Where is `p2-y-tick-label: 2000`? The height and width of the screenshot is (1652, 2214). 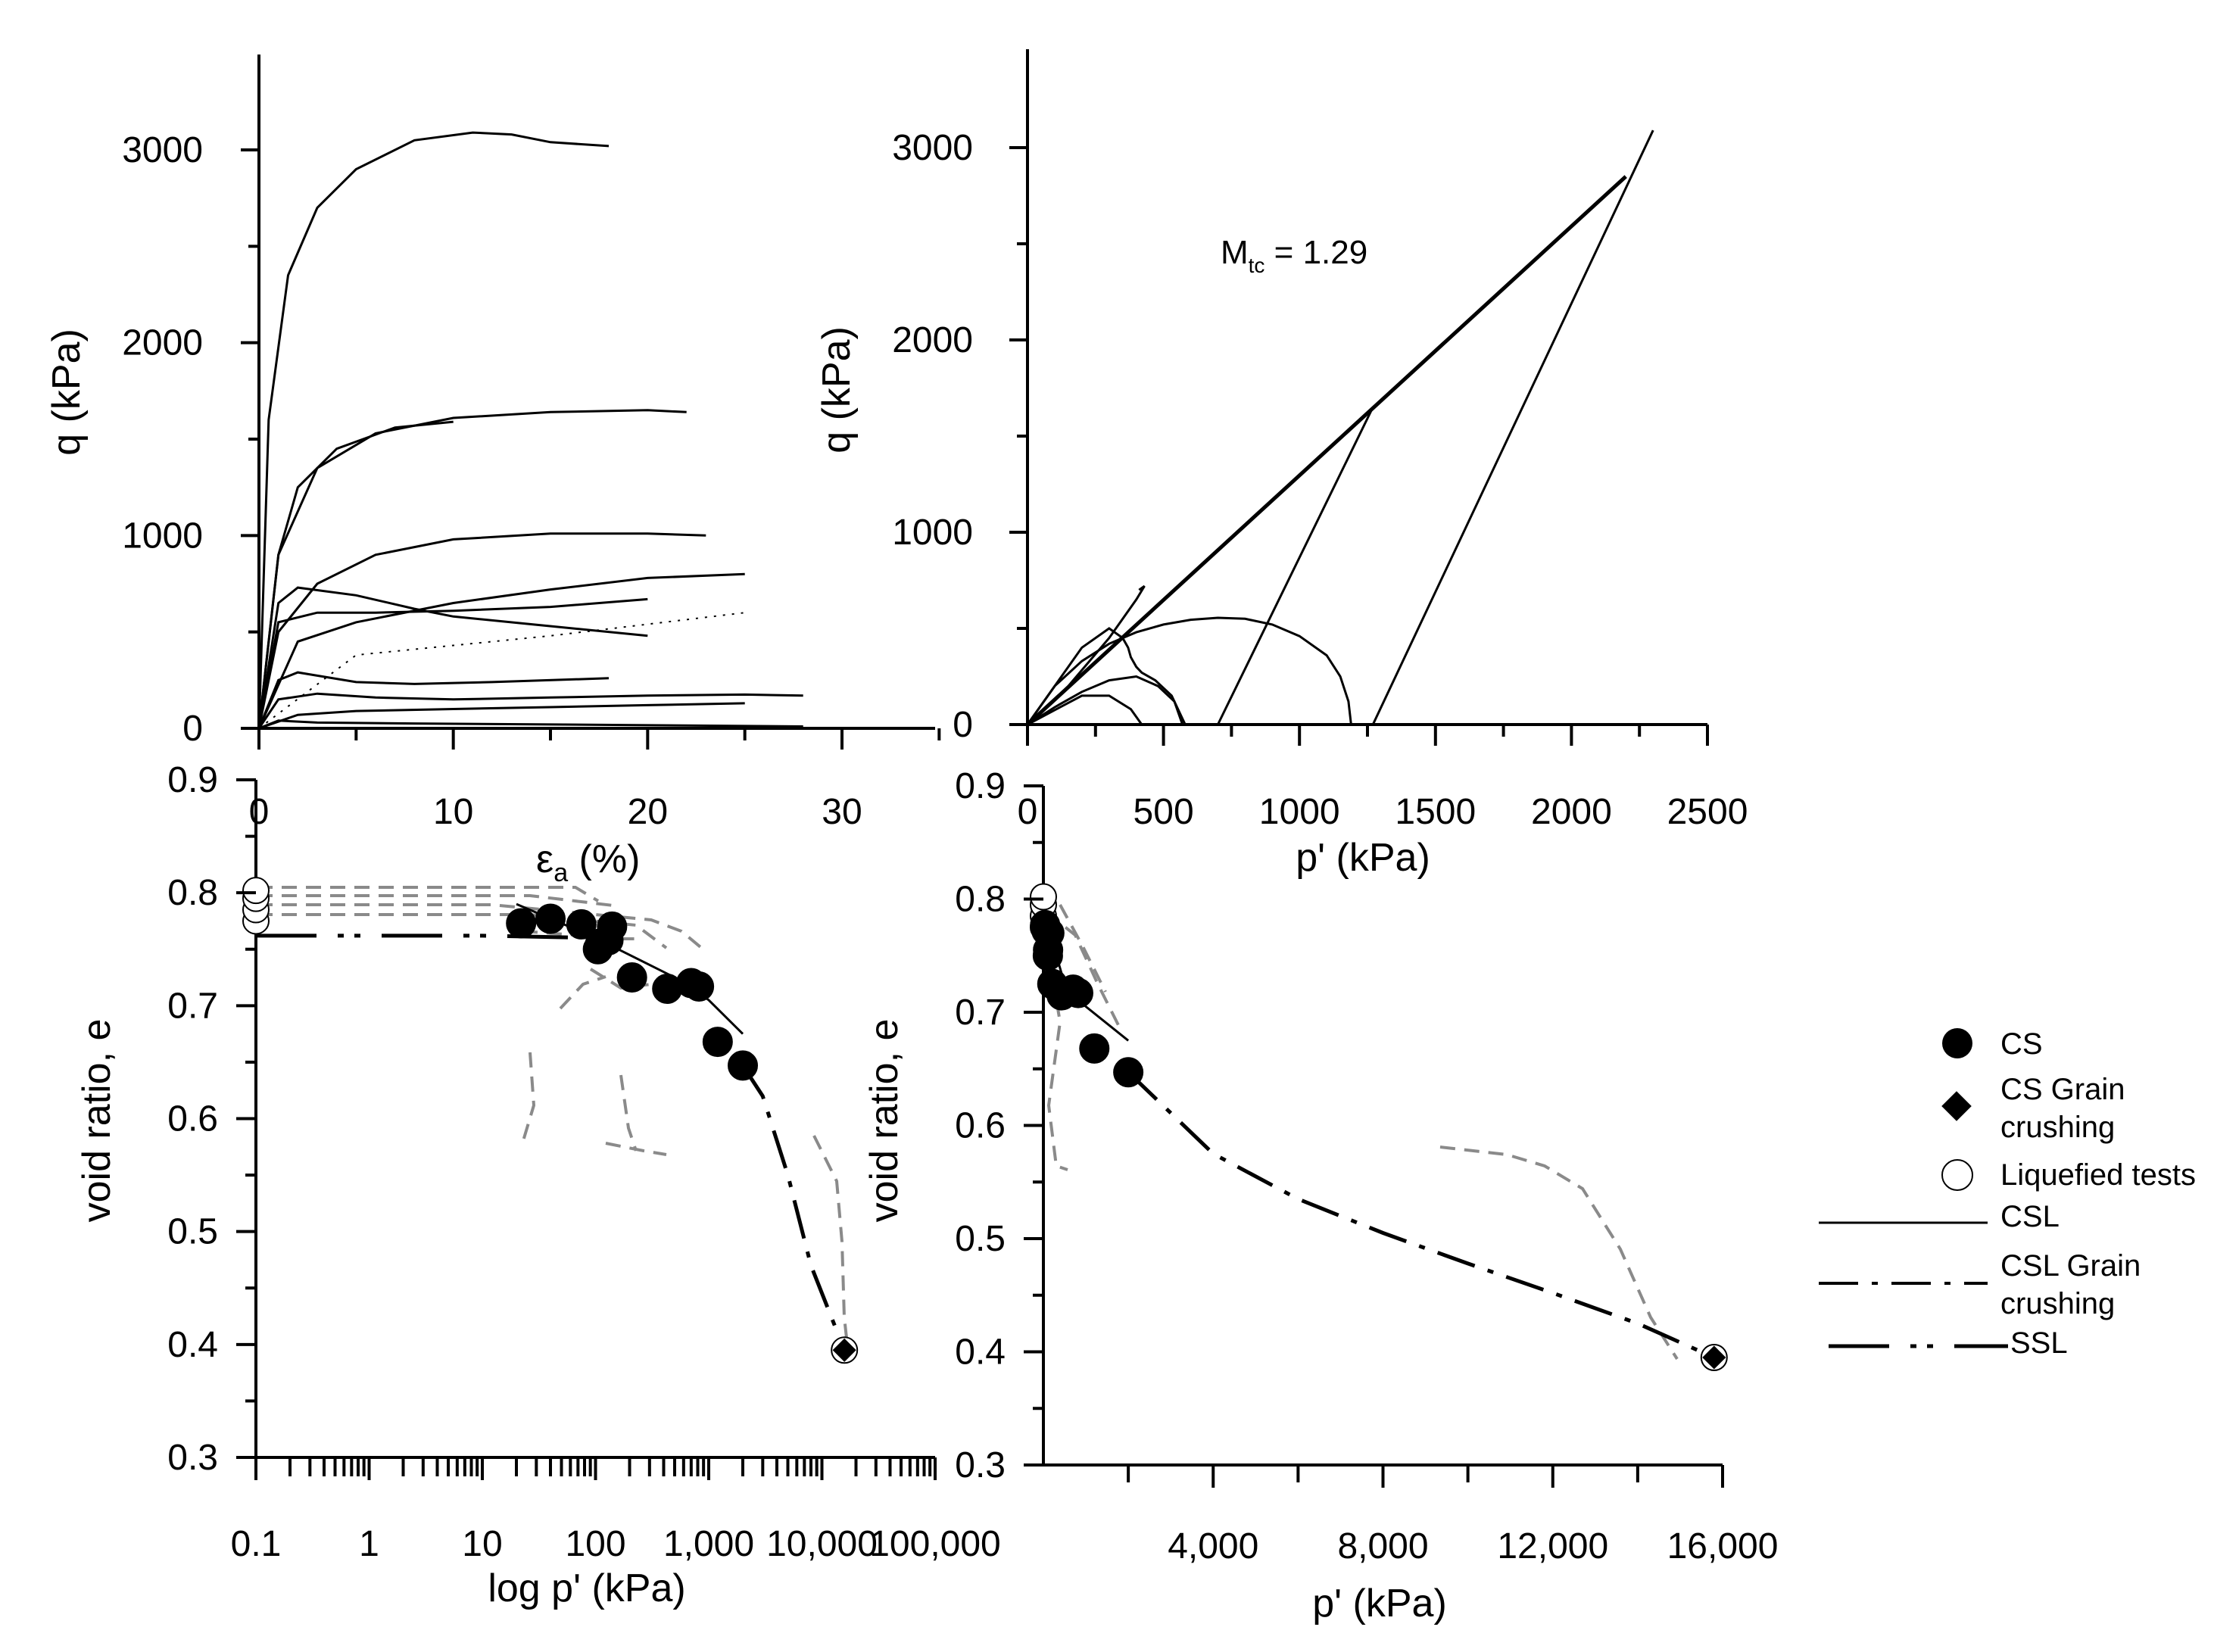 p2-y-tick-label: 2000 is located at coordinates (933, 340).